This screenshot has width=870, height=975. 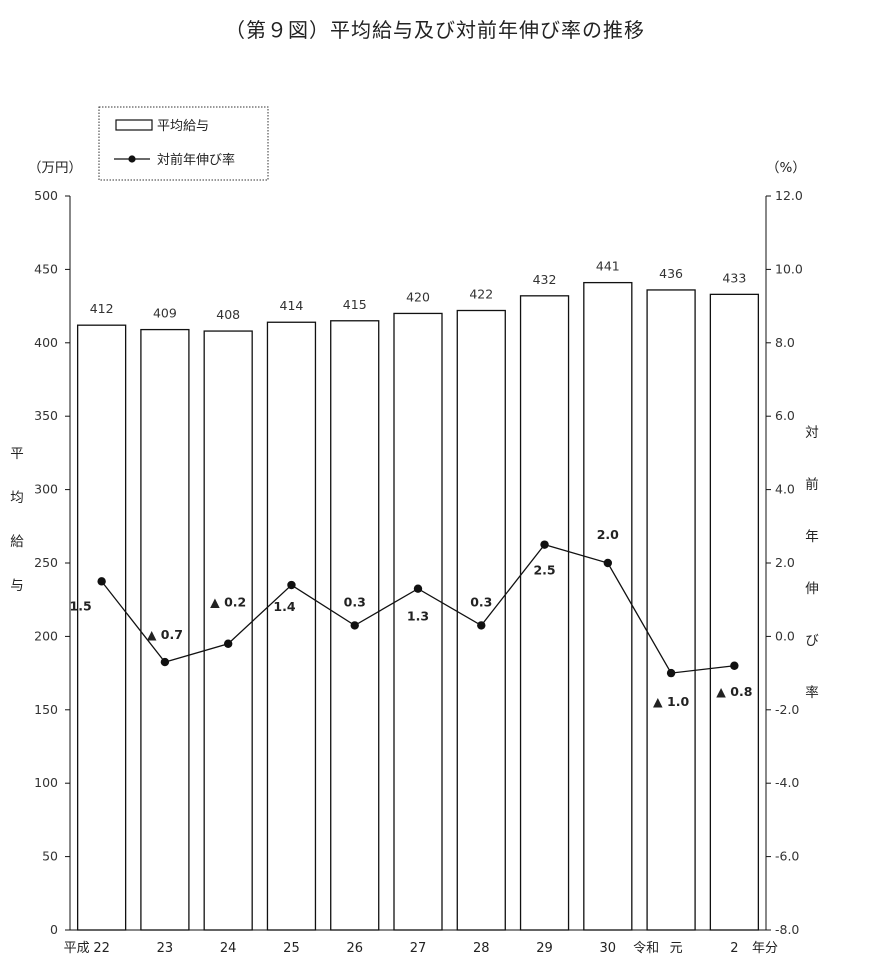 What do you see at coordinates (608, 948) in the screenshot?
I see `x-tick-label: 30` at bounding box center [608, 948].